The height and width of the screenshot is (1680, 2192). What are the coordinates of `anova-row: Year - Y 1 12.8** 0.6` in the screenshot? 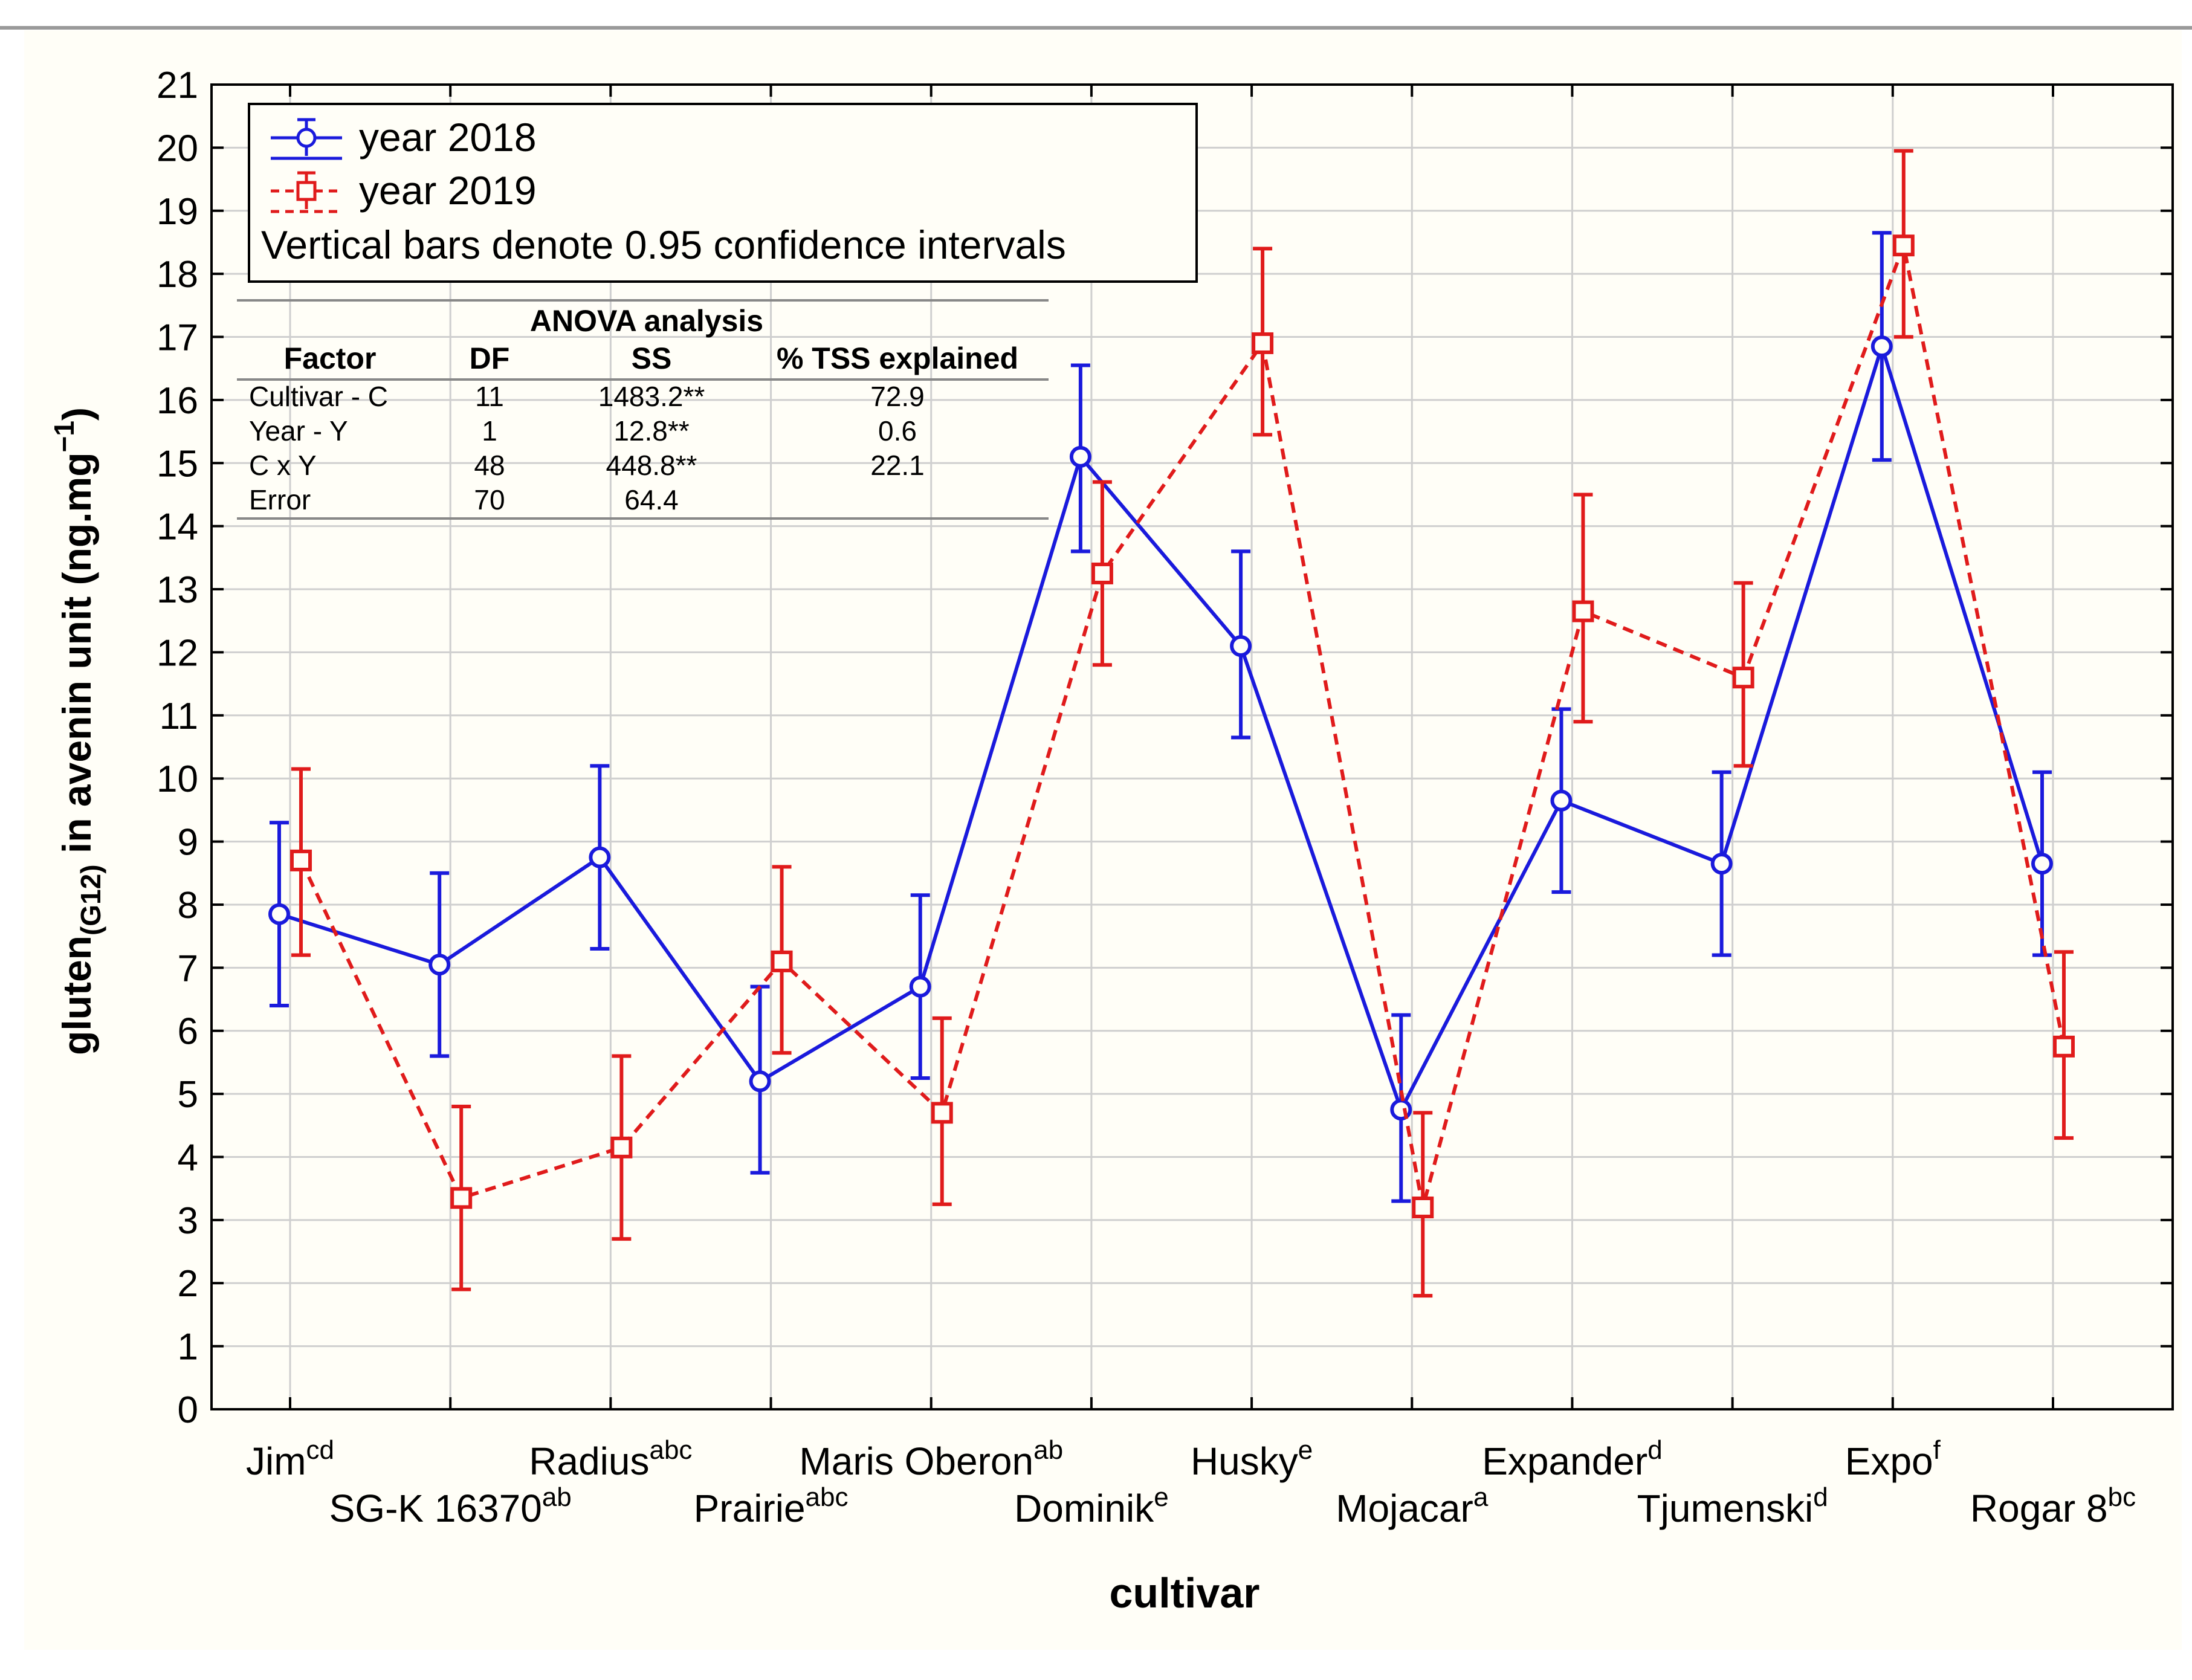 It's located at (583, 431).